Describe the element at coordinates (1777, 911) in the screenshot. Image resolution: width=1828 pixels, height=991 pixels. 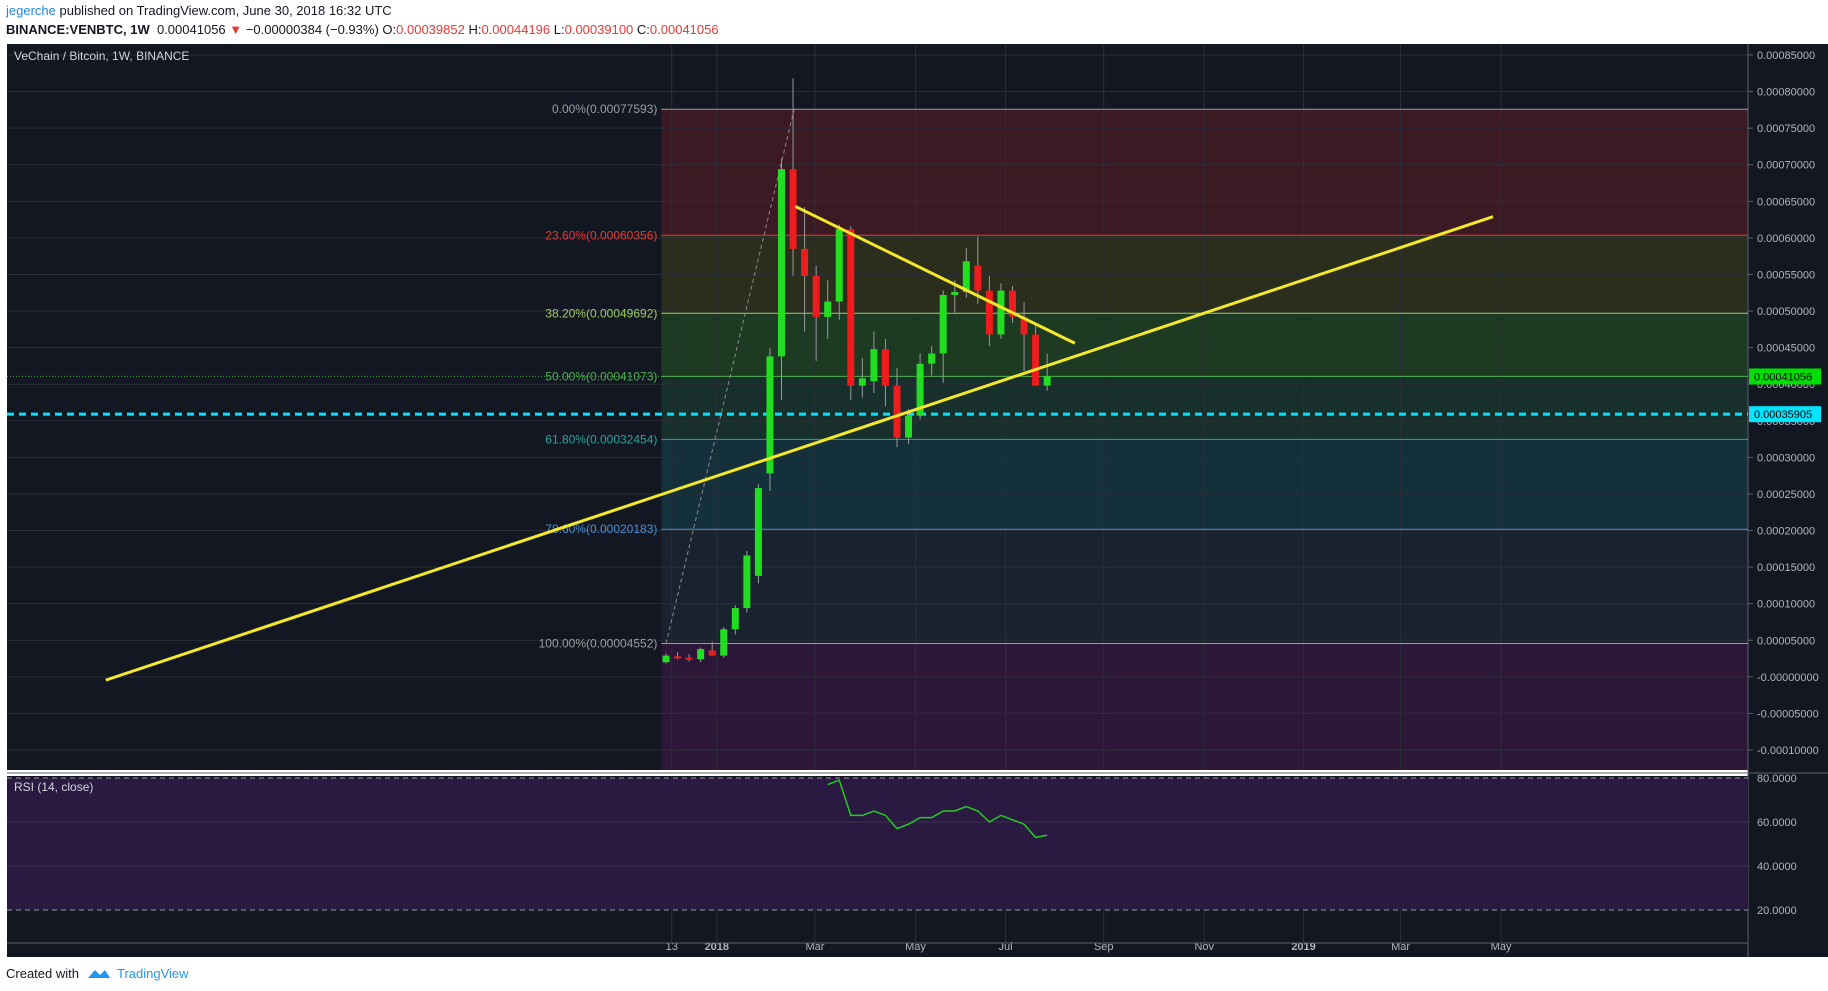
I see `rsi-tick-label: 20.0000` at that location.